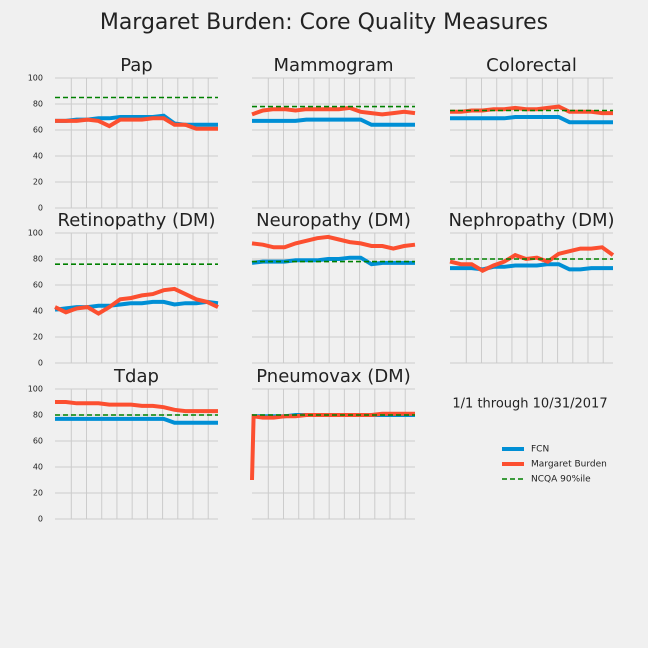 This screenshot has height=648, width=648. I want to click on subplot-title: Pap, so click(136, 65).